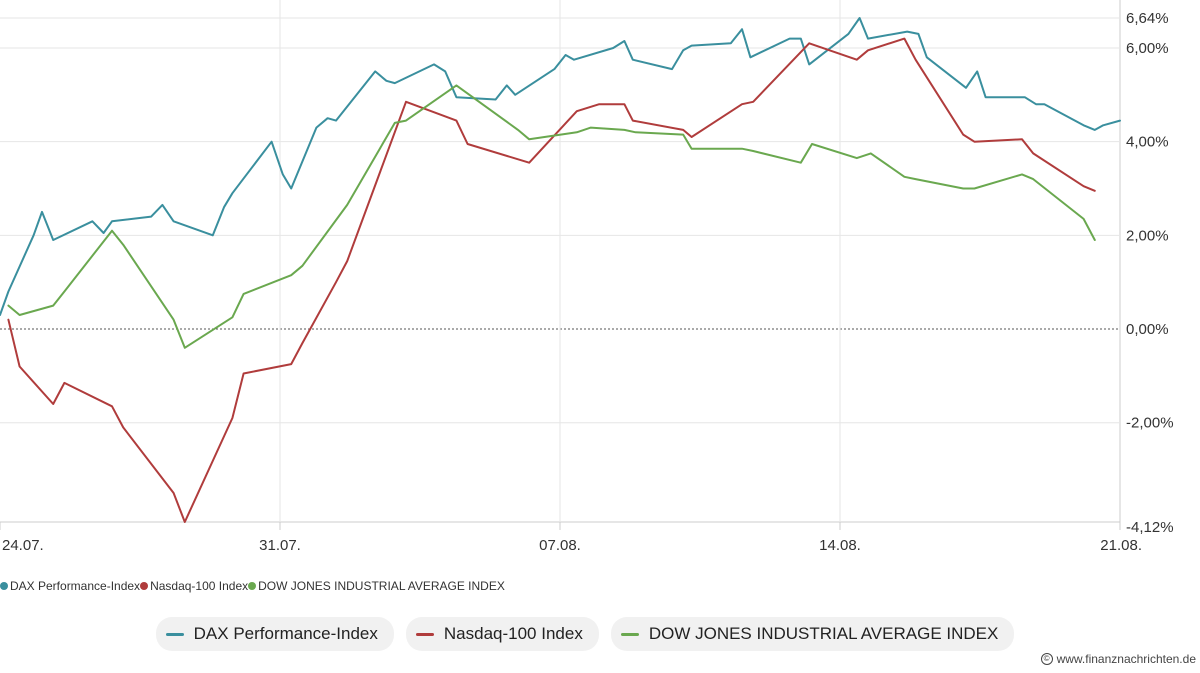 The width and height of the screenshot is (1200, 673). Describe the element at coordinates (280, 545) in the screenshot. I see `x-tick-label: 31.07.` at that location.